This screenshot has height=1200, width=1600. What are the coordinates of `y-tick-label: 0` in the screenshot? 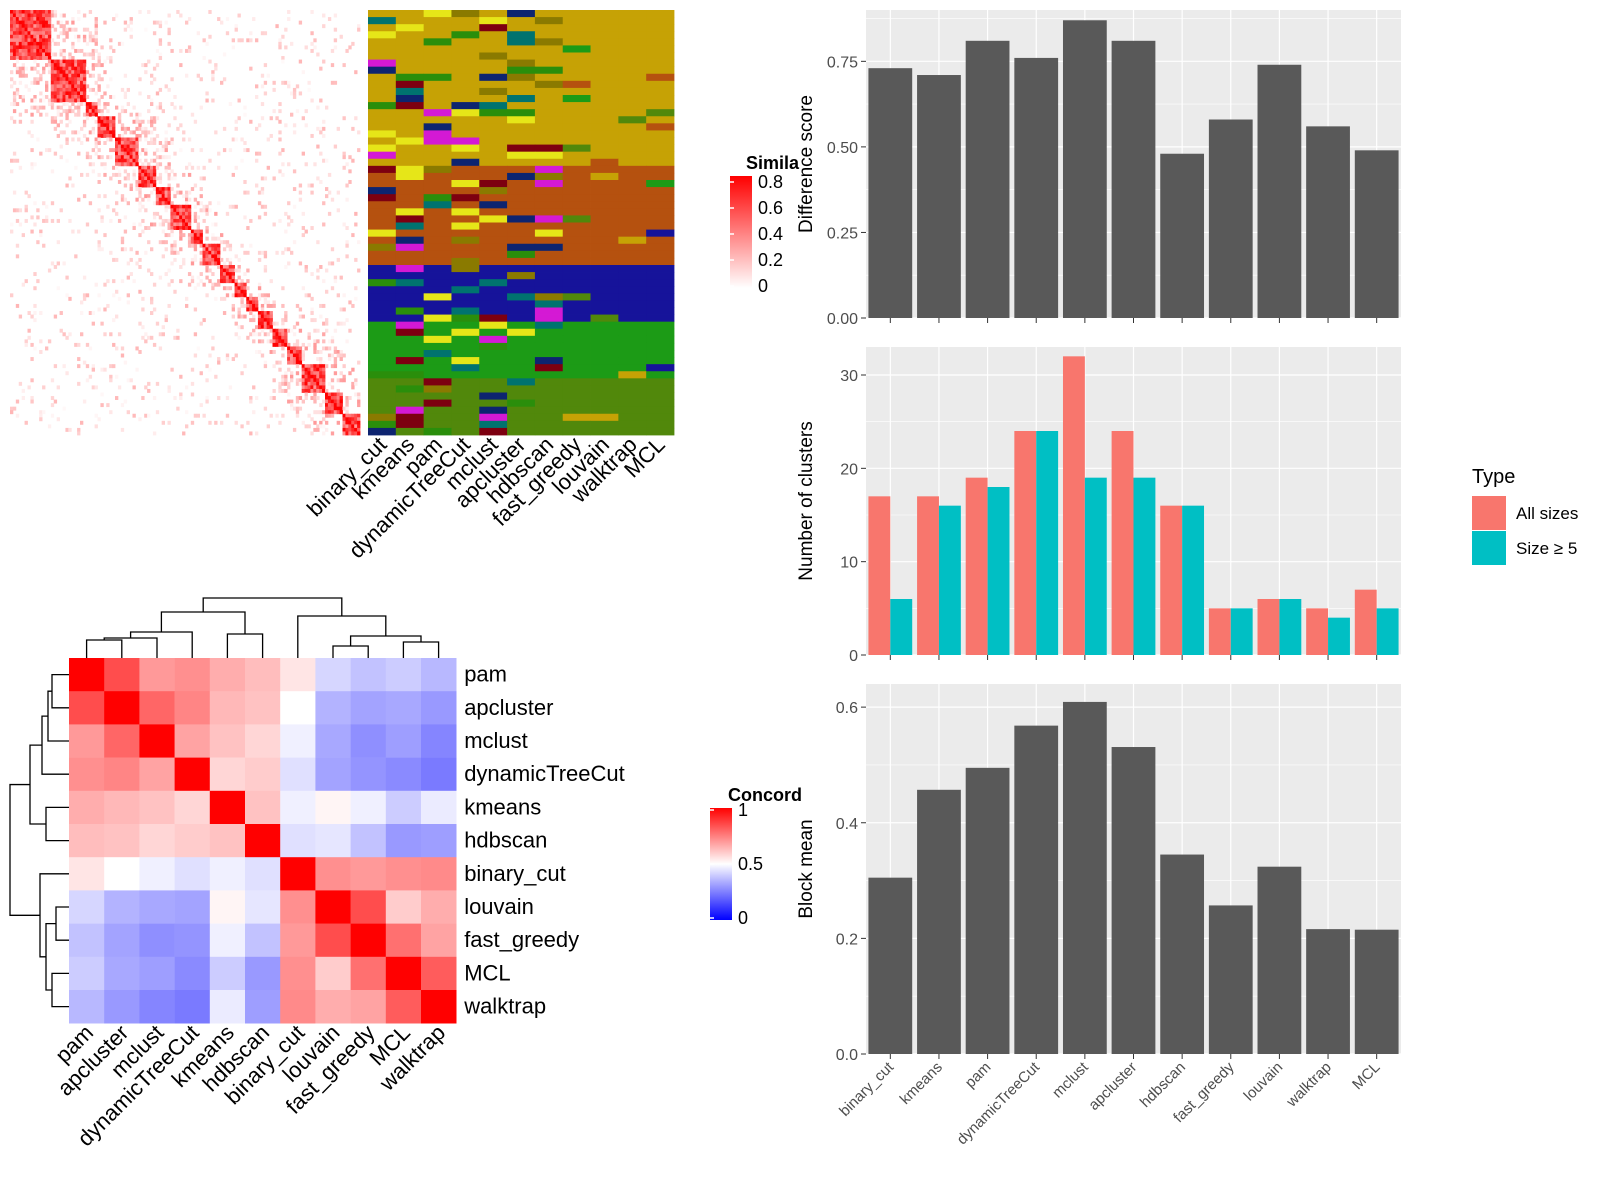 It's located at (853, 656).